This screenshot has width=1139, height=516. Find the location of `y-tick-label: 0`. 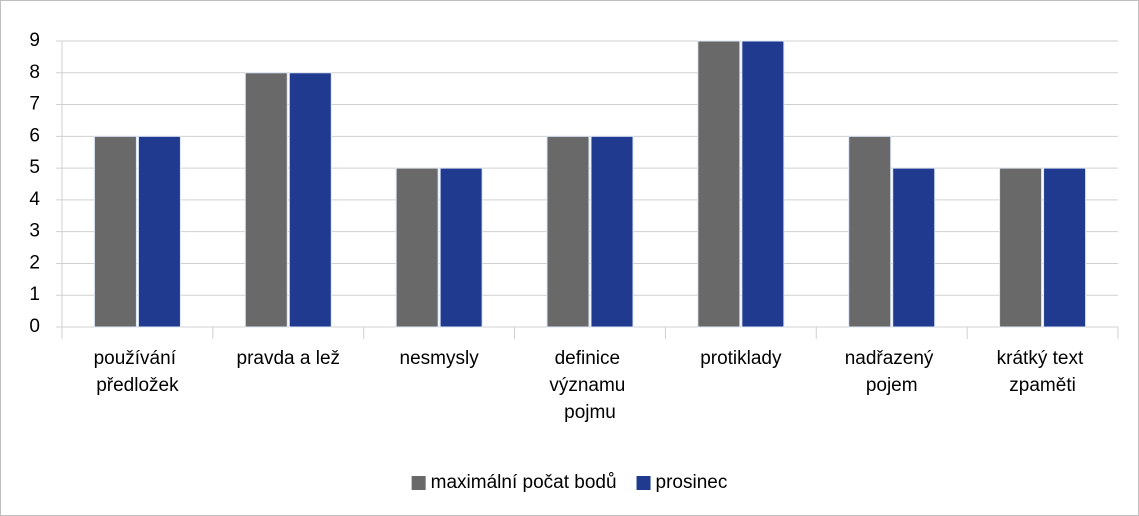

y-tick-label: 0 is located at coordinates (34, 326).